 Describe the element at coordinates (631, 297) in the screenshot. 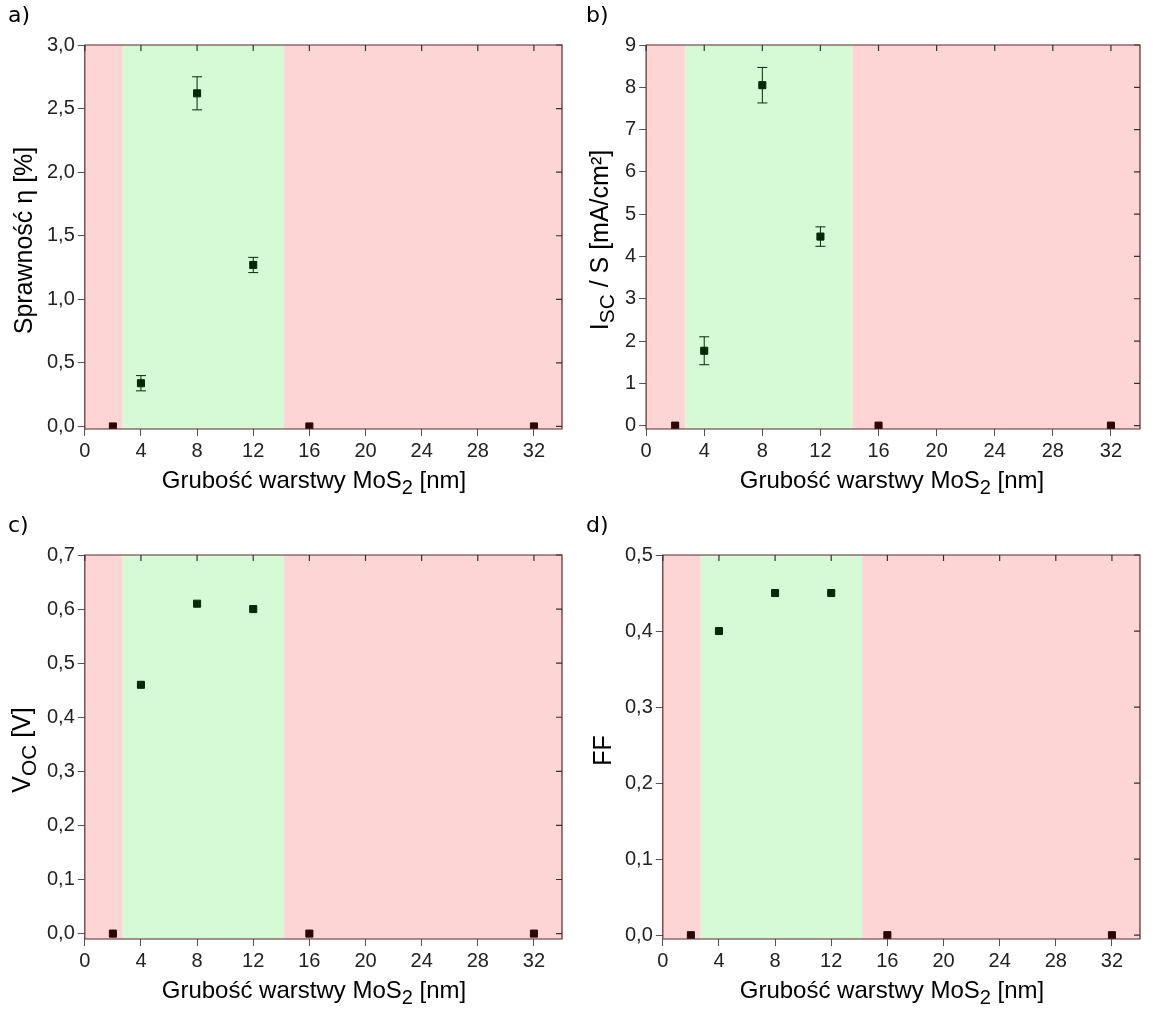

I see `y-tick-label: 3` at that location.